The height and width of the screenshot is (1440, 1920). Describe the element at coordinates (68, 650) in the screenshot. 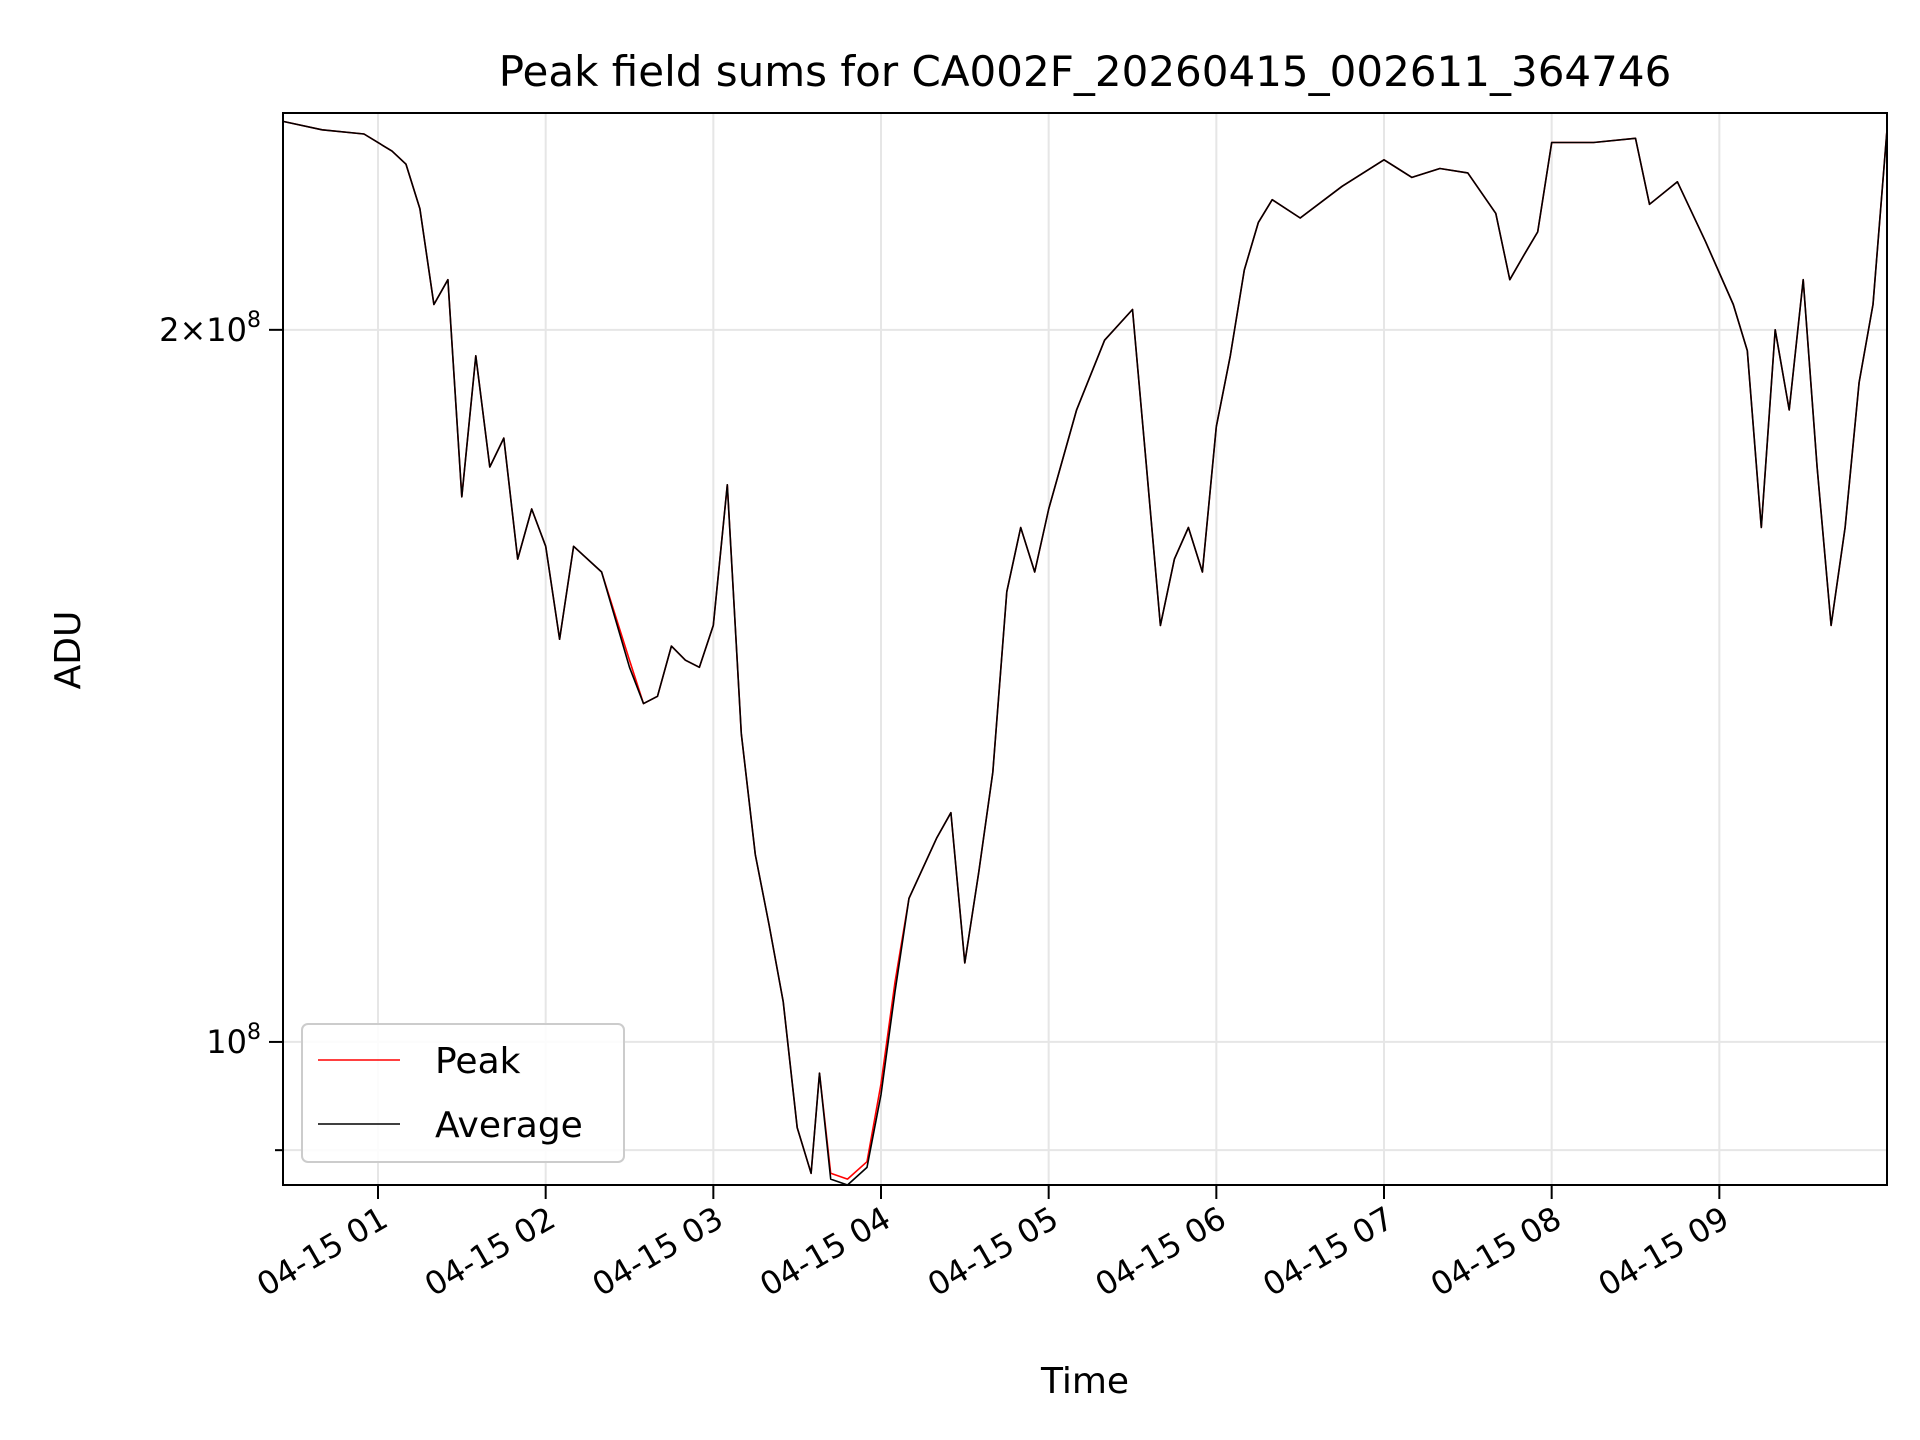

I see `y-axis-label: ADU` at that location.